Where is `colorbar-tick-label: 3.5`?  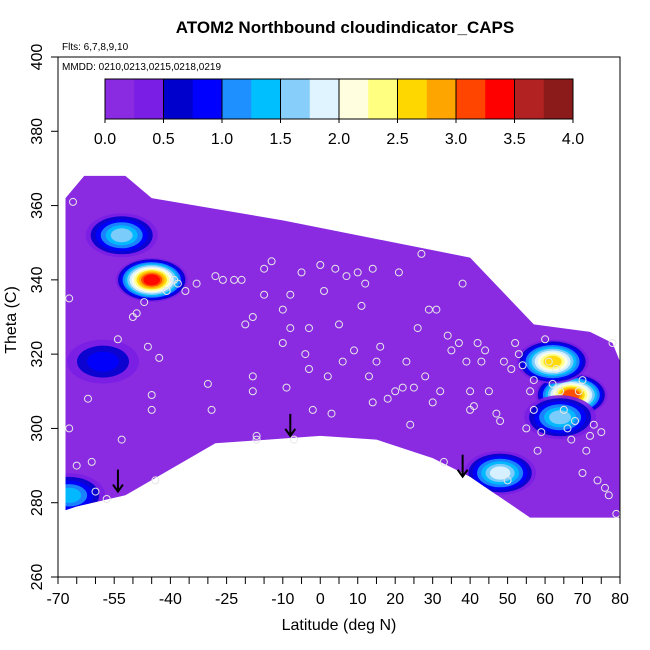 colorbar-tick-label: 3.5 is located at coordinates (514, 139).